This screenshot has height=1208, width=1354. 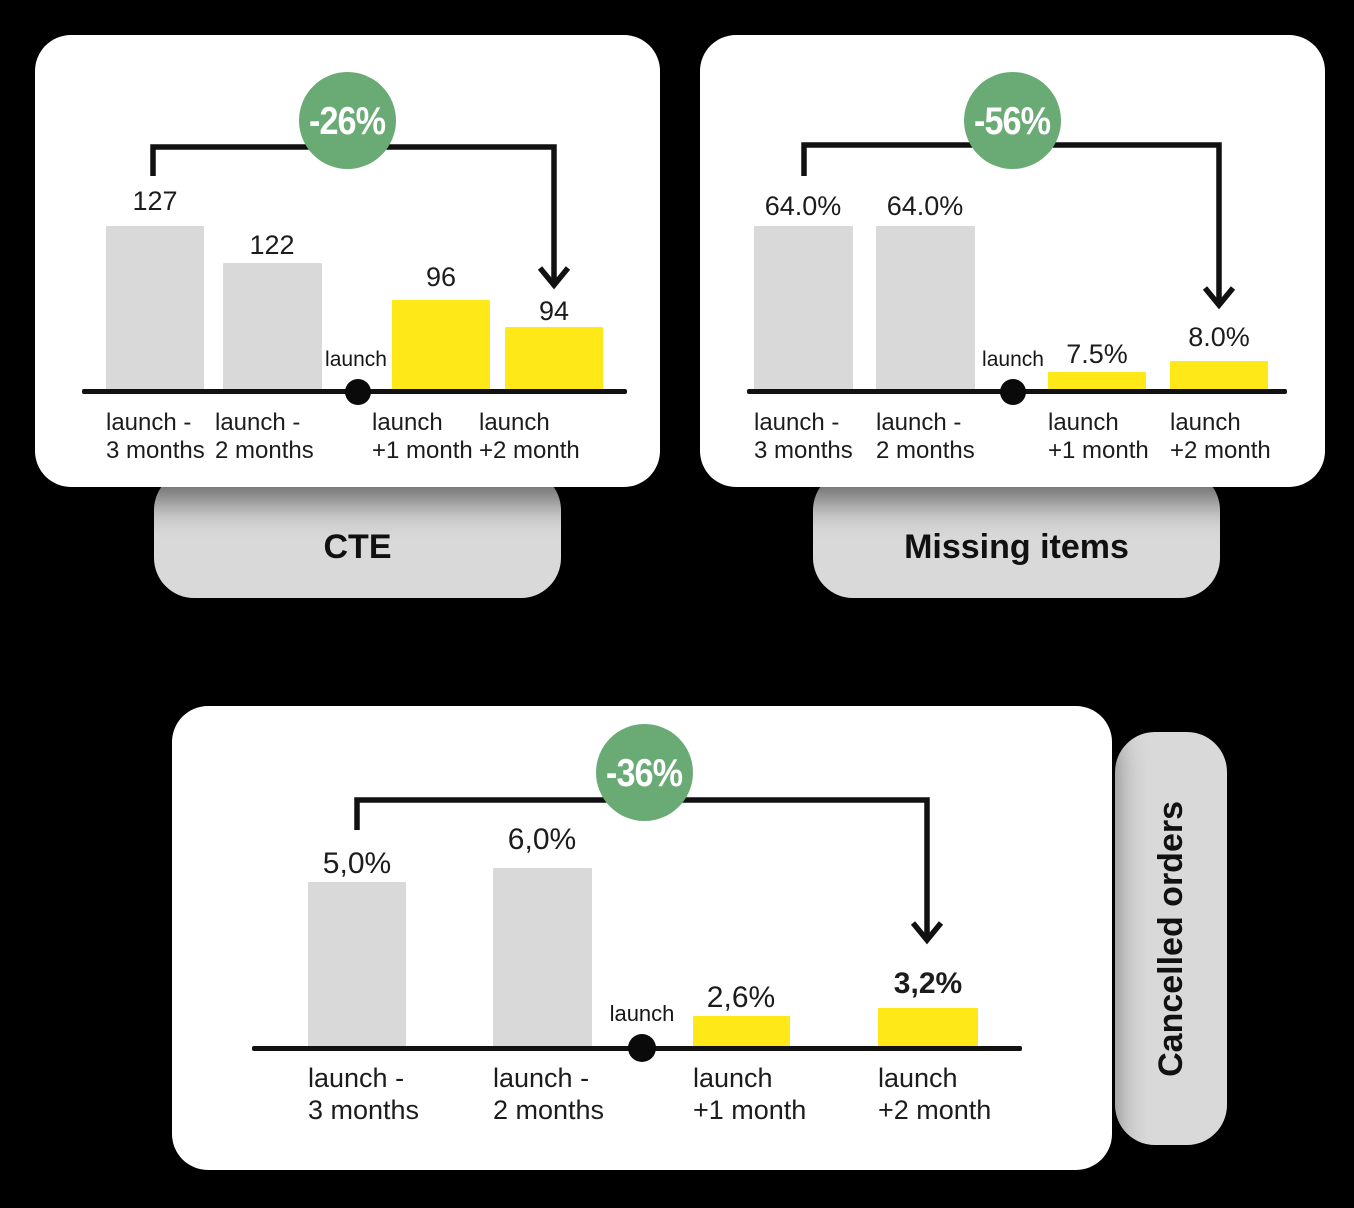 I want to click on change-badge: -36%, so click(x=644, y=772).